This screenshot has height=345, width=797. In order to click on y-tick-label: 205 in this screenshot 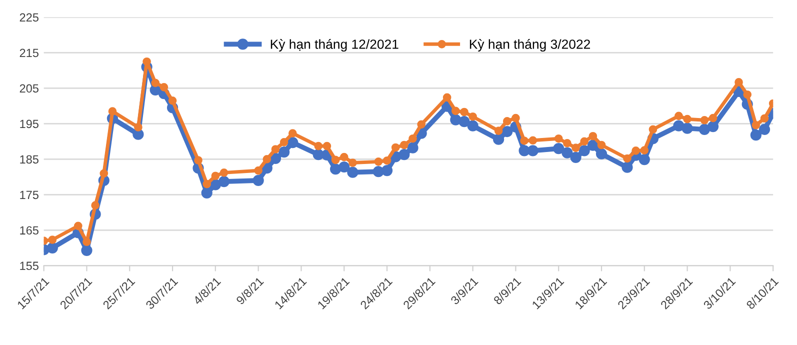, I will do `click(29, 88)`.